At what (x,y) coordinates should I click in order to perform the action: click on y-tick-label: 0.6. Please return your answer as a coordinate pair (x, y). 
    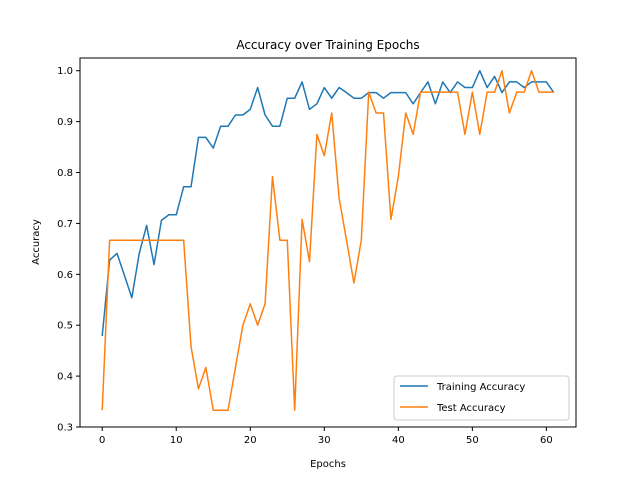
    Looking at the image, I should click on (65, 275).